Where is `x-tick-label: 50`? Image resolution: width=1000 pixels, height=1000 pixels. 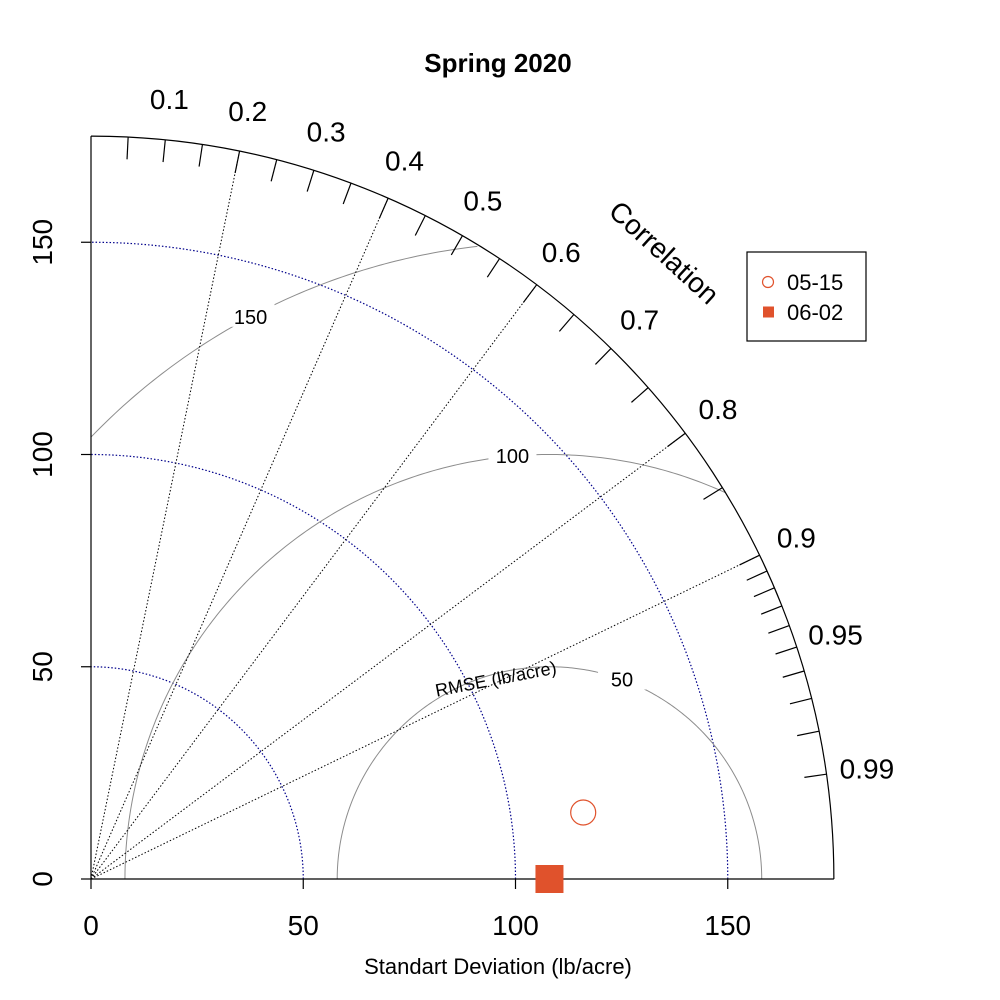 x-tick-label: 50 is located at coordinates (303, 925).